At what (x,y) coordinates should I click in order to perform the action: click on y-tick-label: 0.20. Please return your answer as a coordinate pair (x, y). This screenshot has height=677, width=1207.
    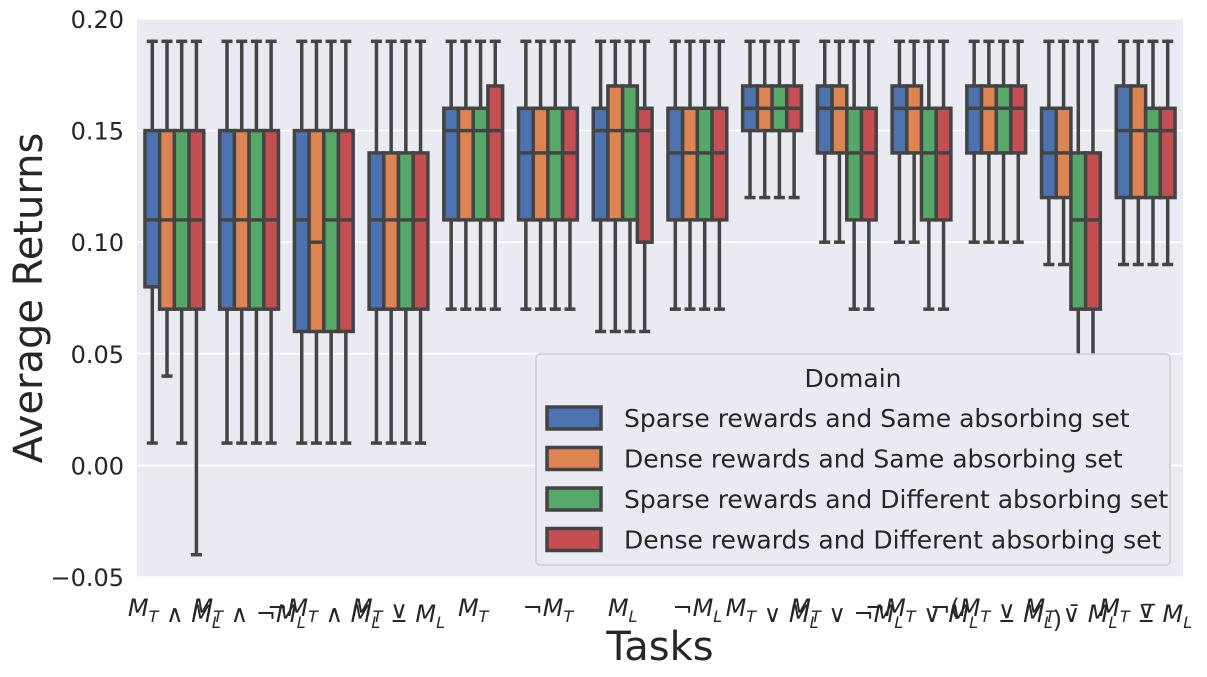
    Looking at the image, I should click on (97, 20).